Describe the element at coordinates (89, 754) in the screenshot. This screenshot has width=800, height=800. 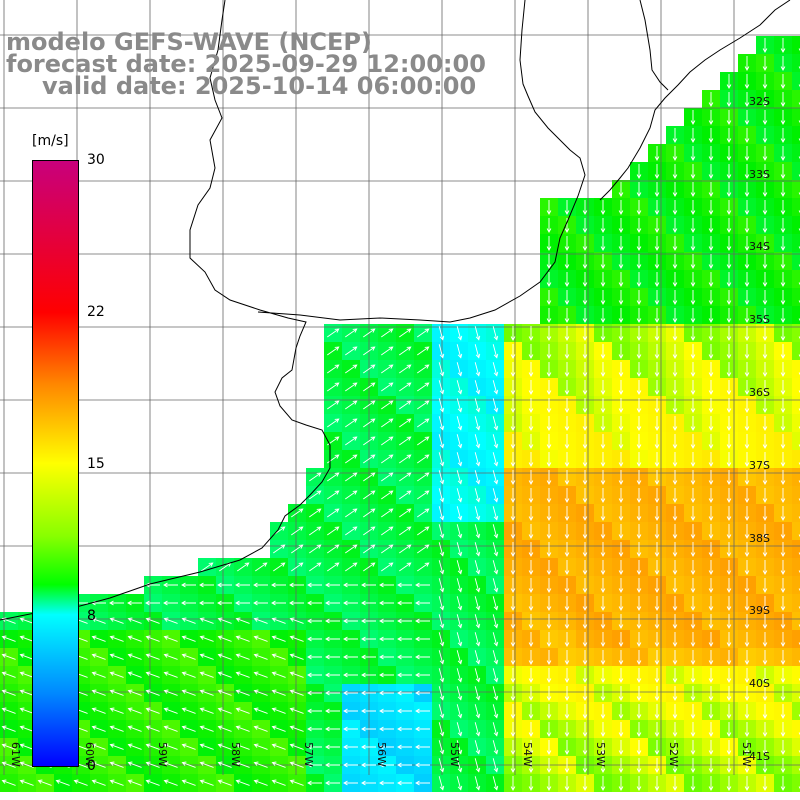
I see `lon-label-60w: 60W` at that location.